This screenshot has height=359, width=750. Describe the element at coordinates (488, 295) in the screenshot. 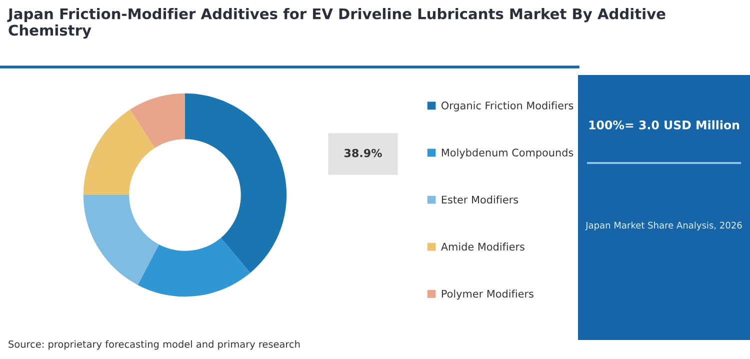

I see `legend-label: Polymer Modifiers` at that location.